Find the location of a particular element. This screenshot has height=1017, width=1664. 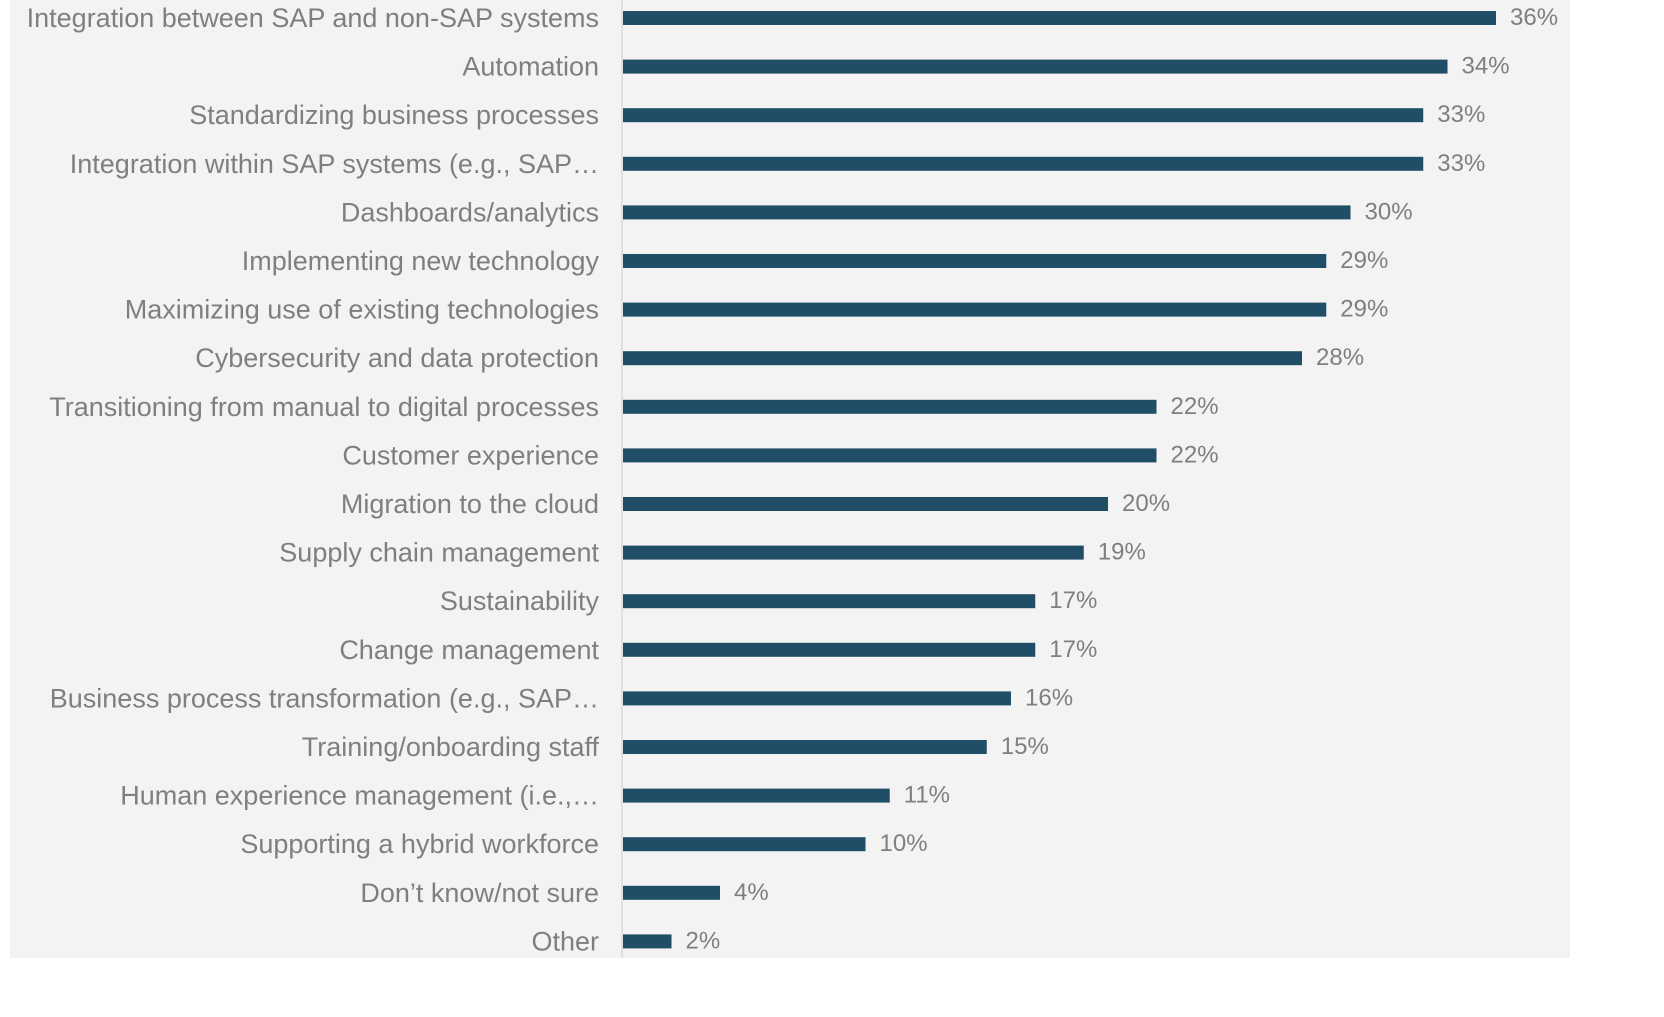

category-label: Implementing new technology is located at coordinates (421, 261).